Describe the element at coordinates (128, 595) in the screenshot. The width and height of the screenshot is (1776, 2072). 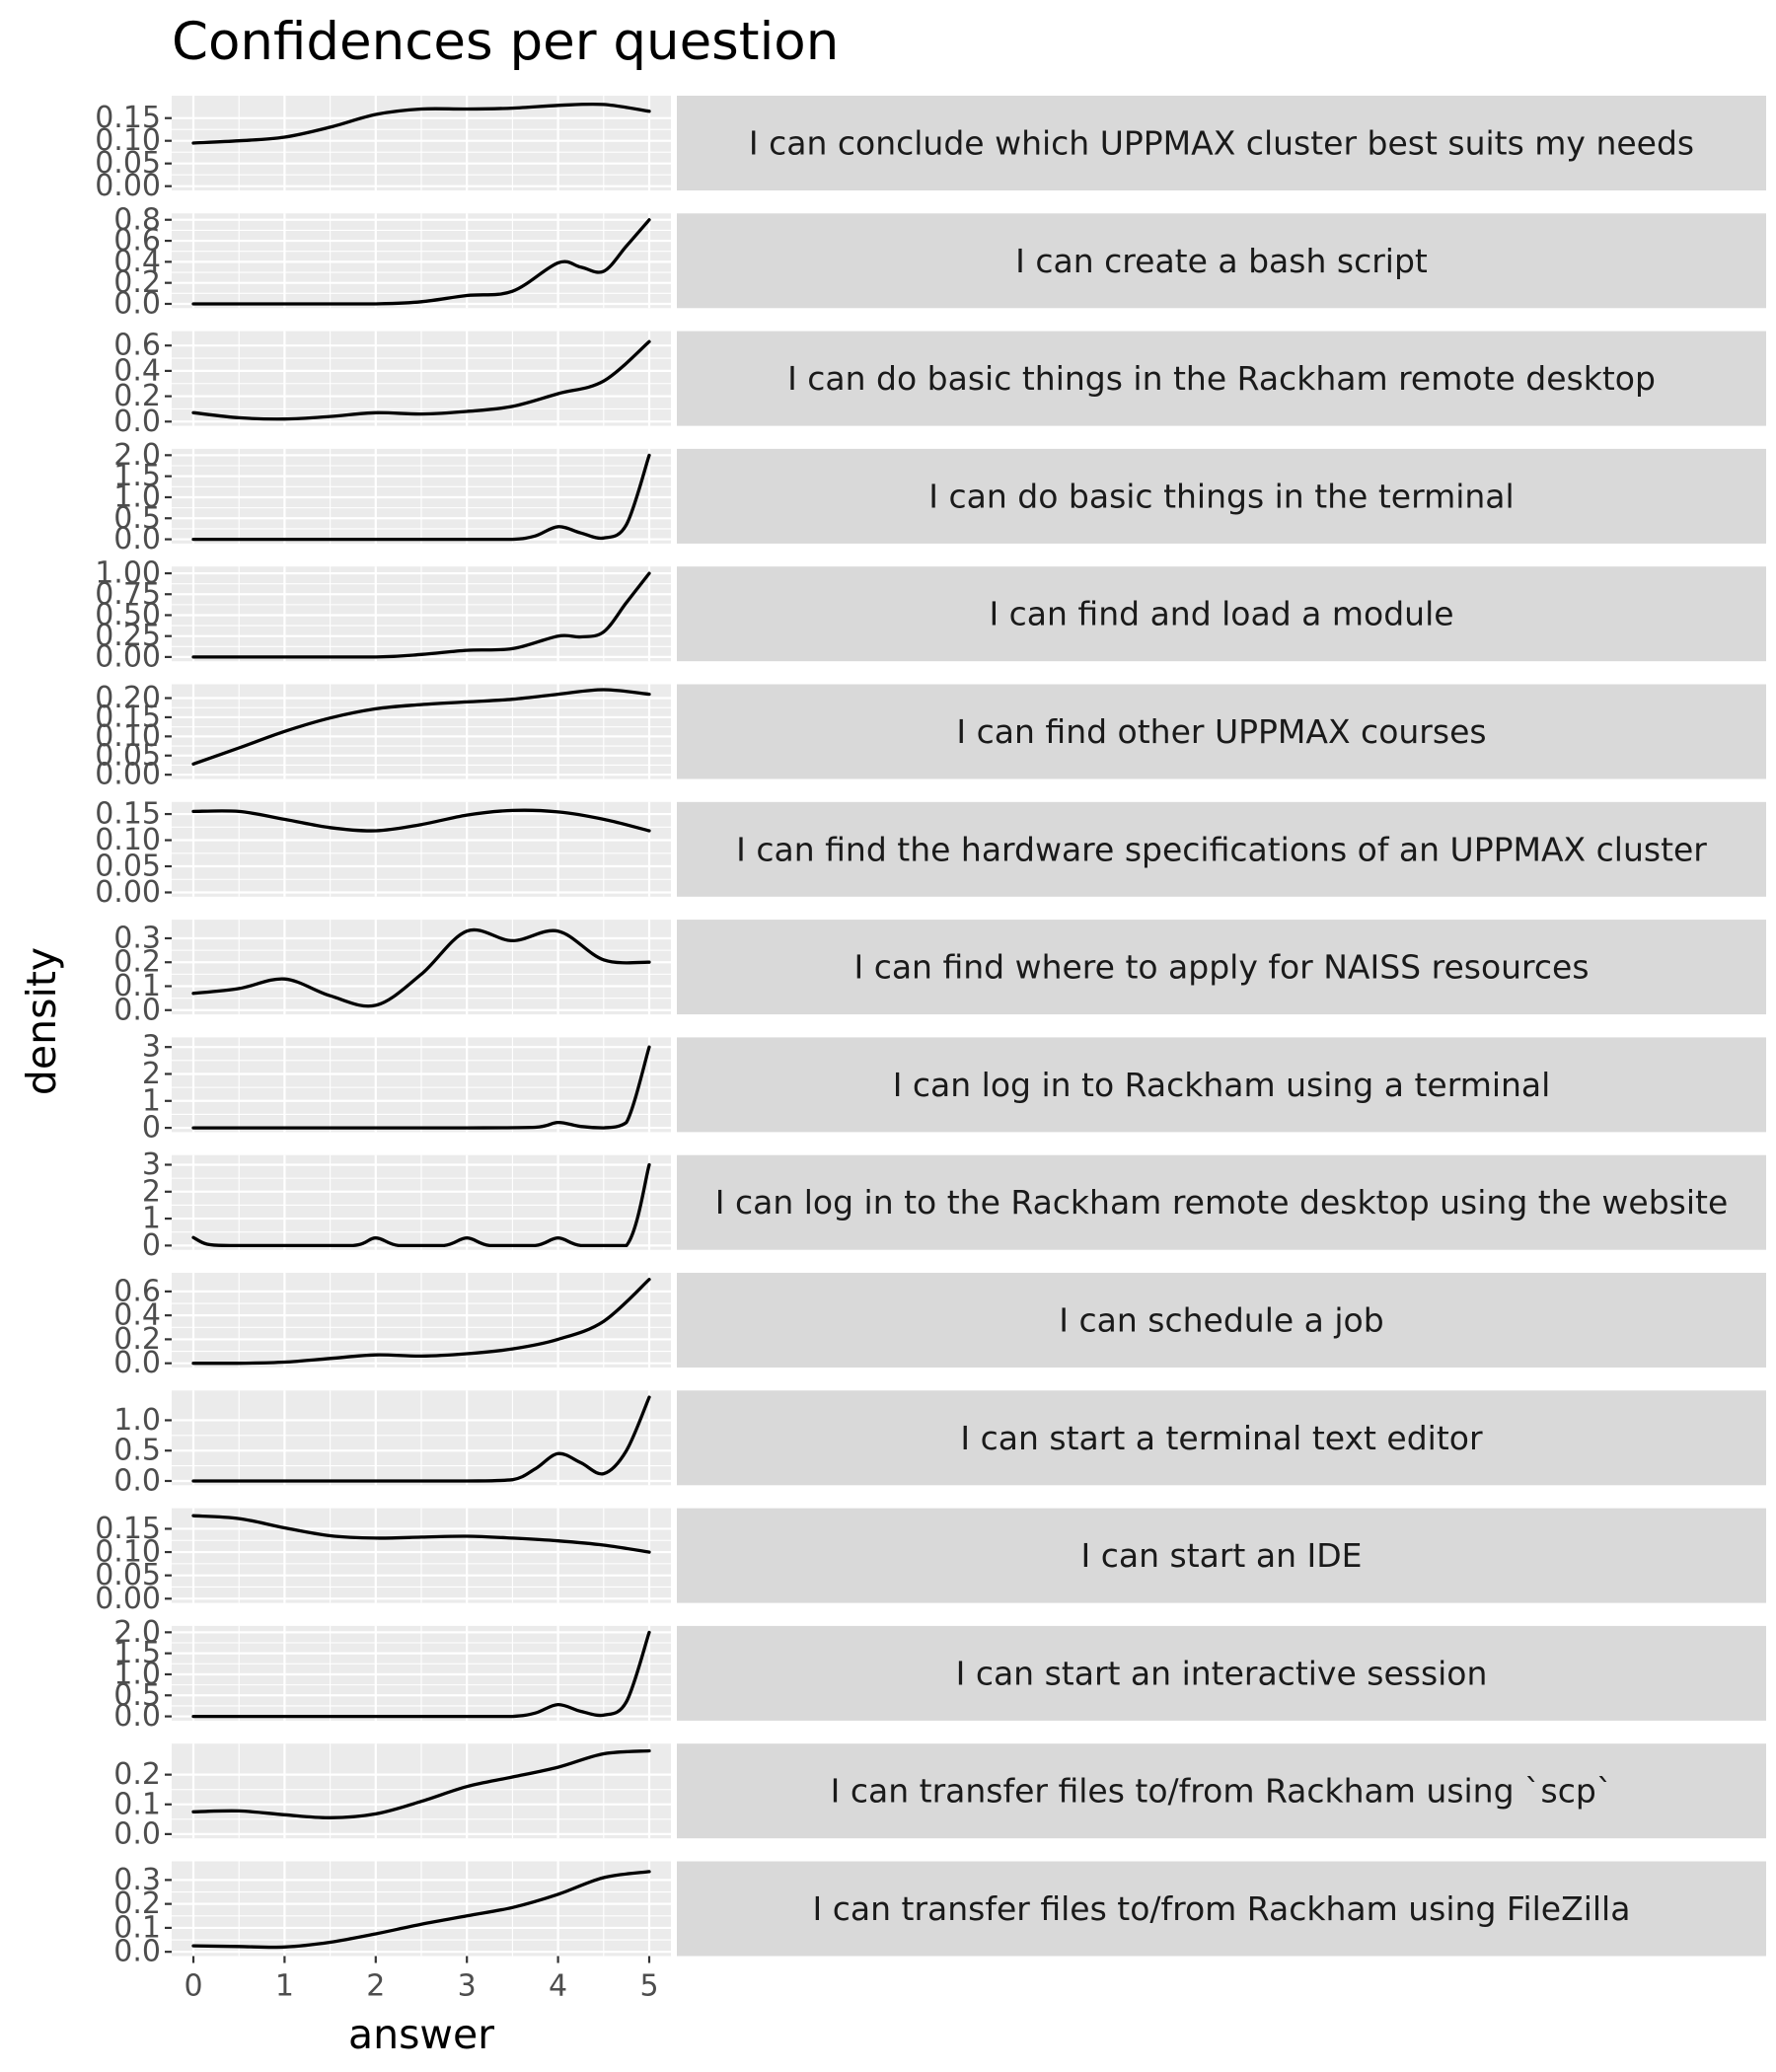
I see `y-tick-label: 0.75` at that location.